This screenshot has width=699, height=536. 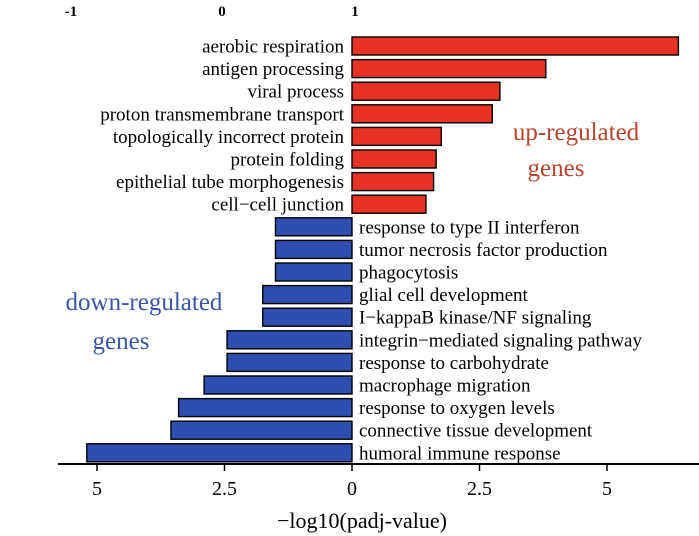 What do you see at coordinates (479, 489) in the screenshot?
I see `x-tick-label-4: 2.5` at bounding box center [479, 489].